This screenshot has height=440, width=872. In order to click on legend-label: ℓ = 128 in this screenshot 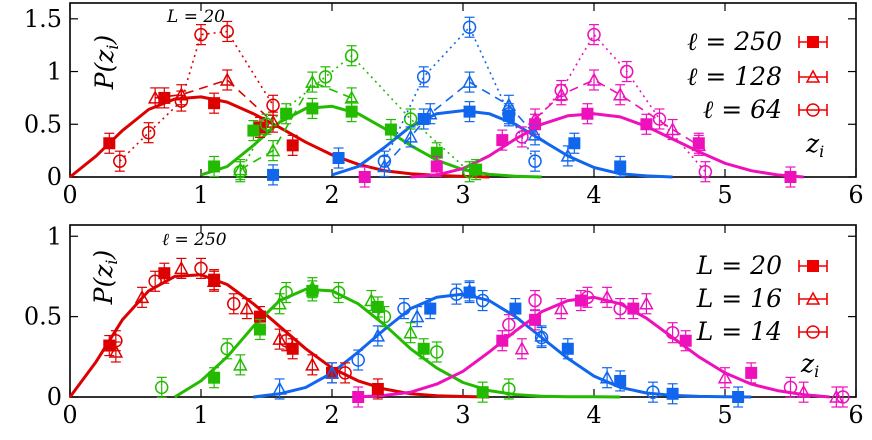, I will do `click(734, 76)`.